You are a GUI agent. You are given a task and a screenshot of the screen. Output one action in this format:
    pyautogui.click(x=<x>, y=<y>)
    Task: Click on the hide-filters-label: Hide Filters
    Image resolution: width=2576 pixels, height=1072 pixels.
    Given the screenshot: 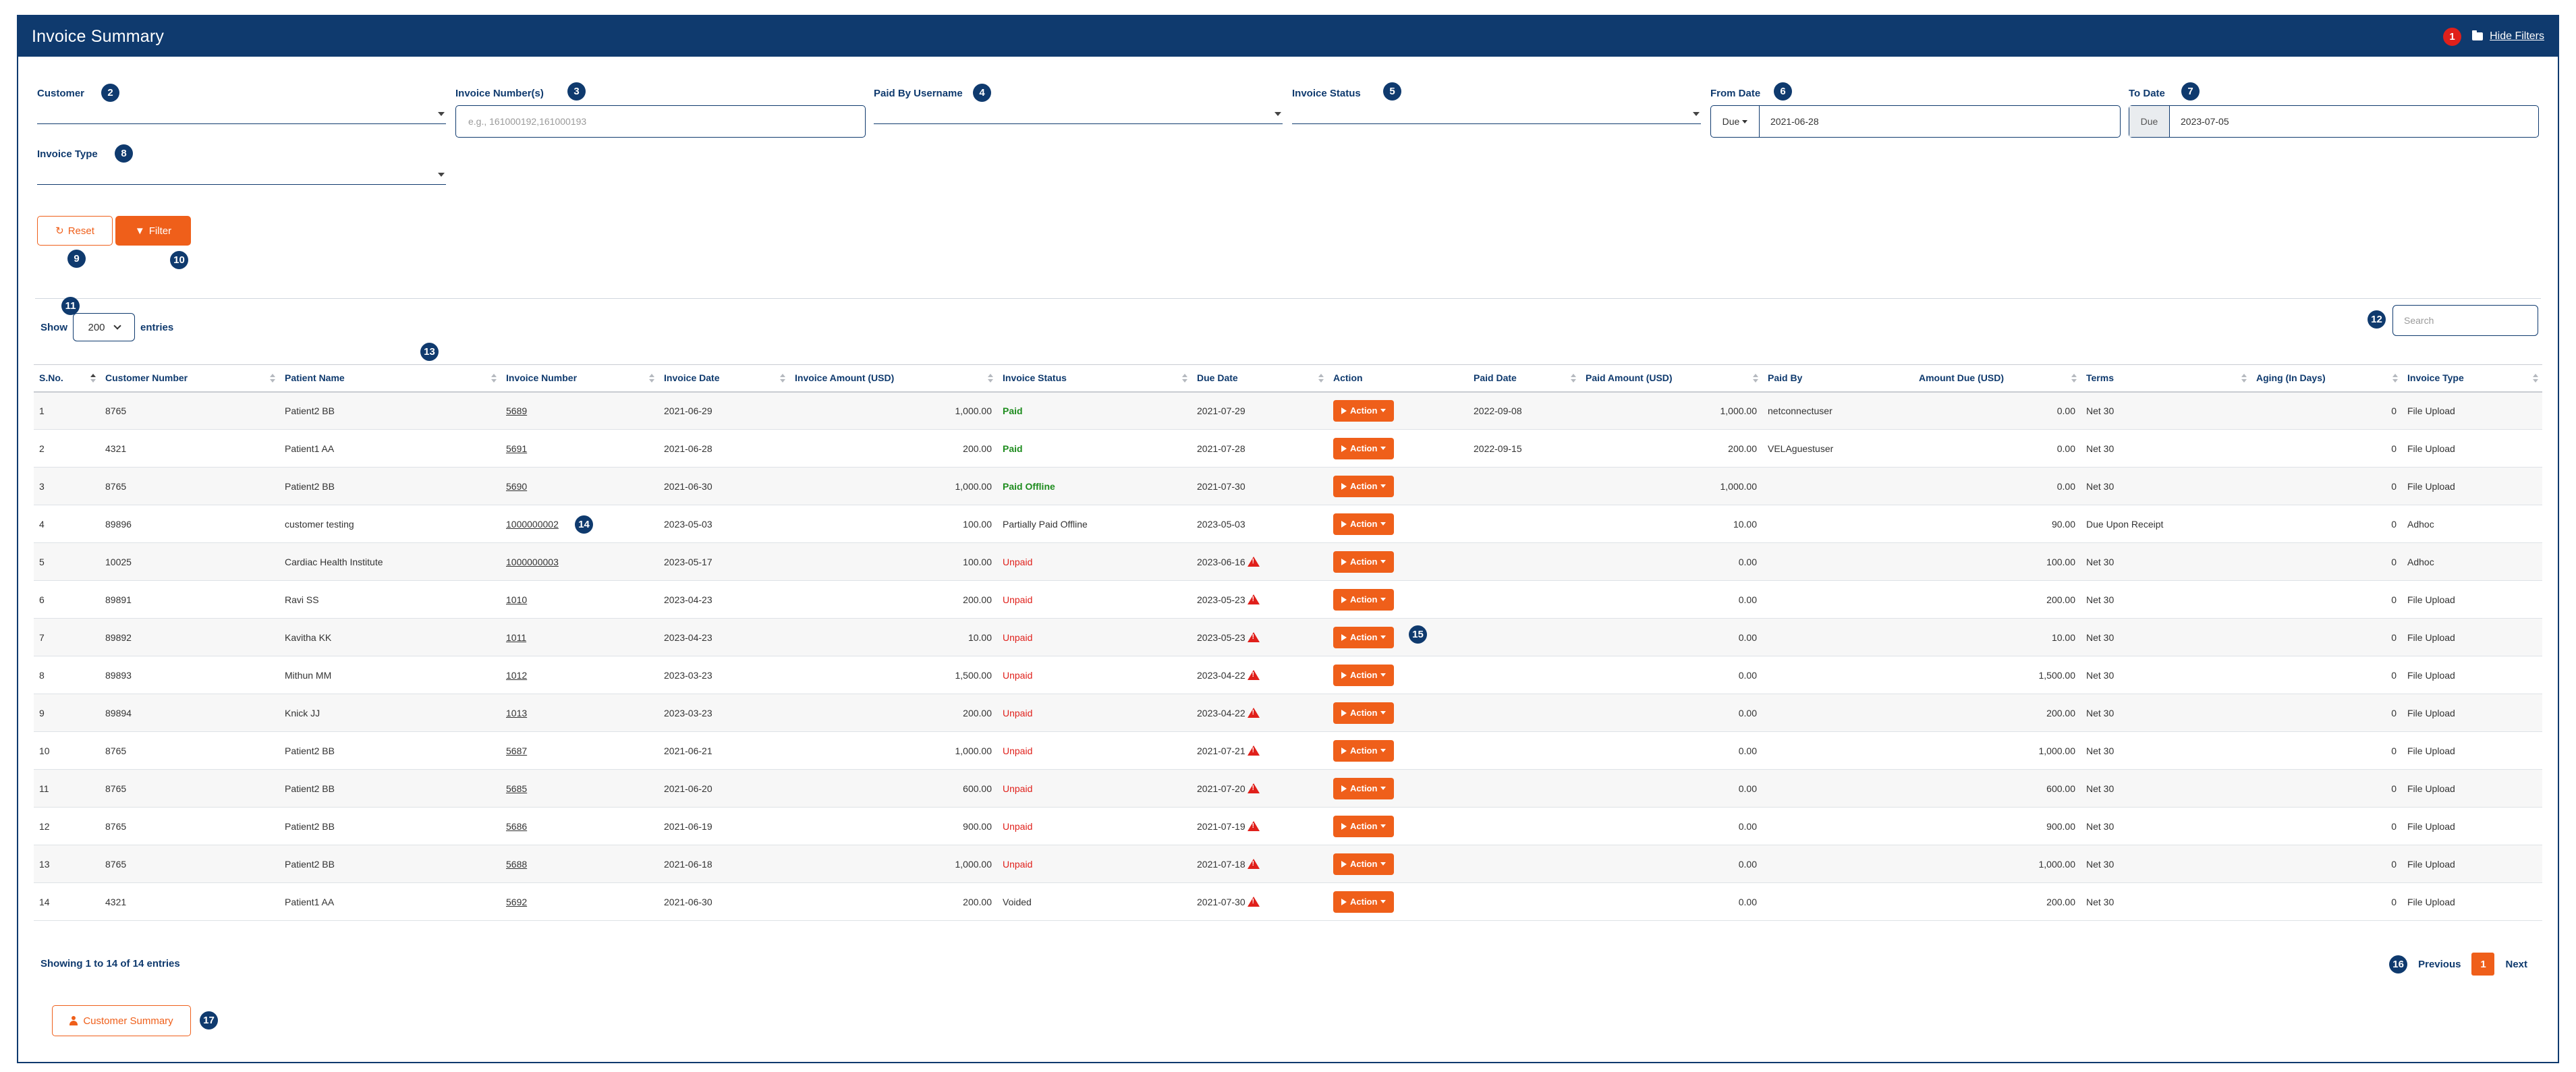 What is the action you would take?
    pyautogui.click(x=2517, y=36)
    